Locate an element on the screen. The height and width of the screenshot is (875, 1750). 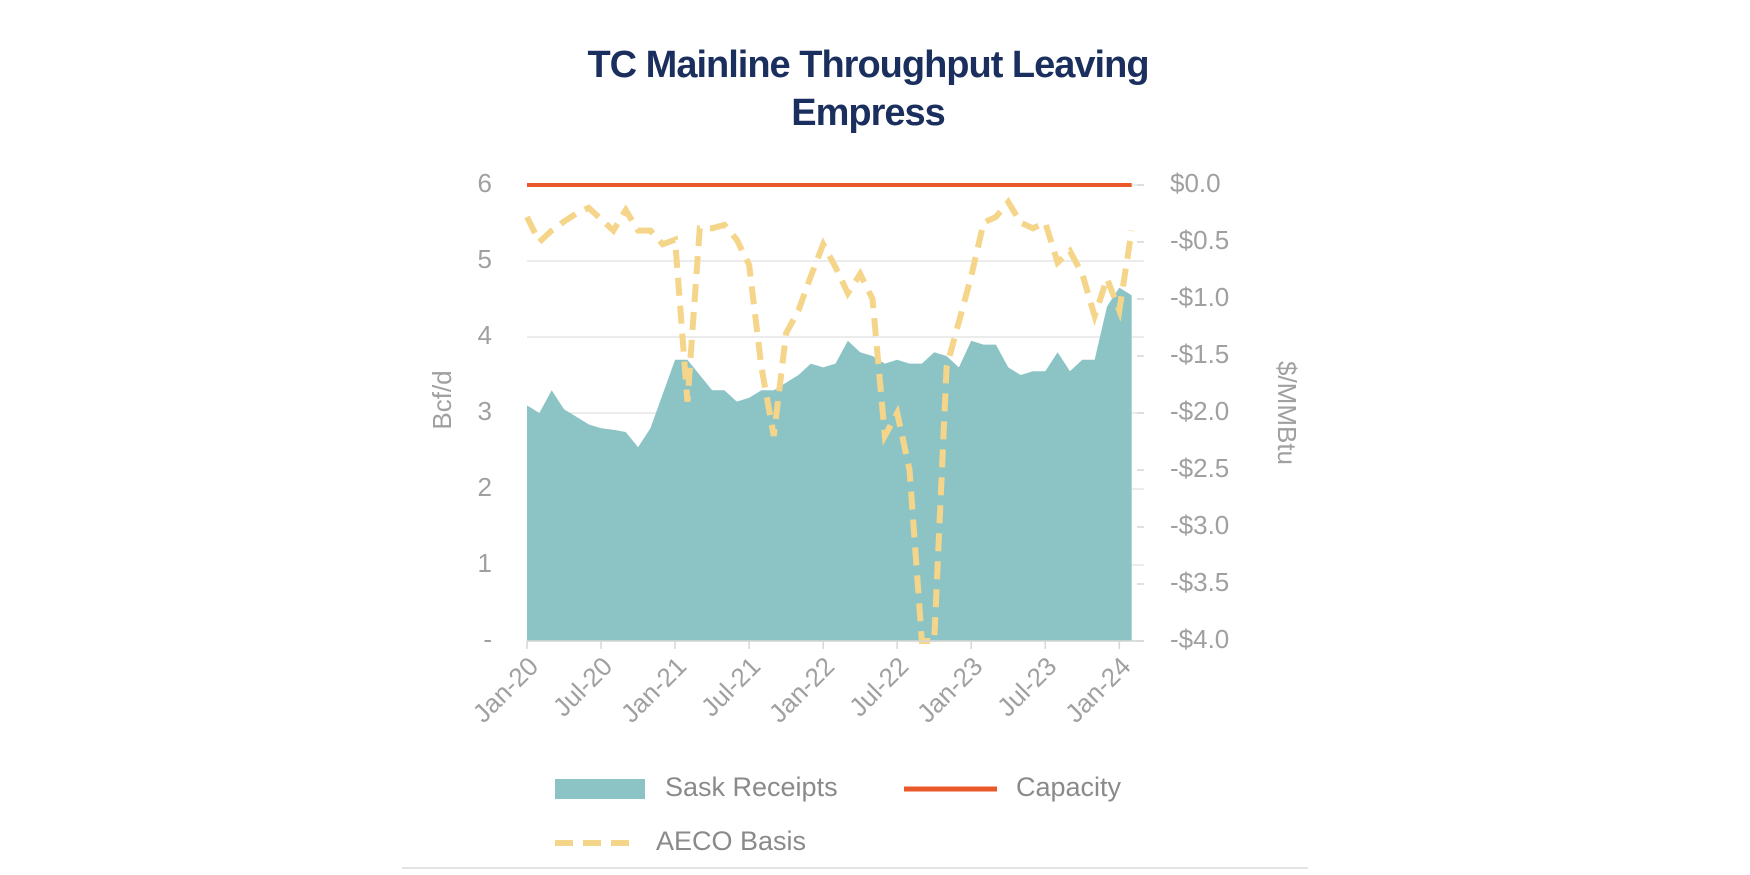
y2-tick-label: -$4.0 is located at coordinates (1199, 639).